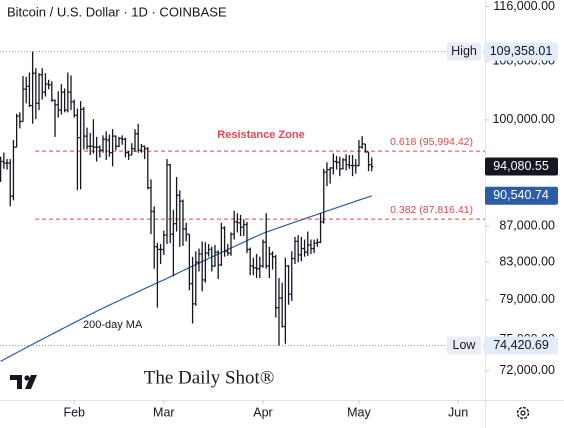 The image size is (564, 428). I want to click on level-name: Low, so click(465, 345).